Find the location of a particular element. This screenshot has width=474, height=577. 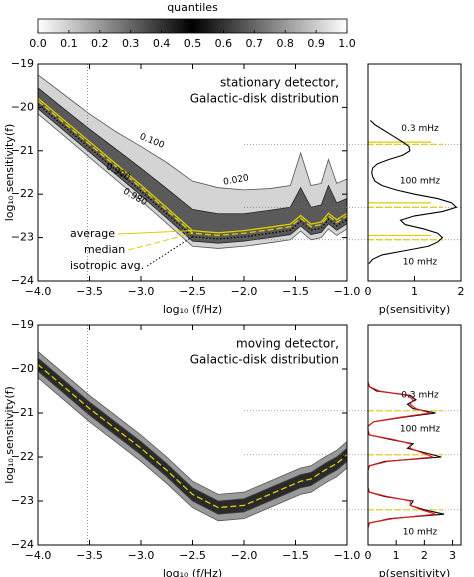

colorbar-tick-label: 0.2 is located at coordinates (100, 43).